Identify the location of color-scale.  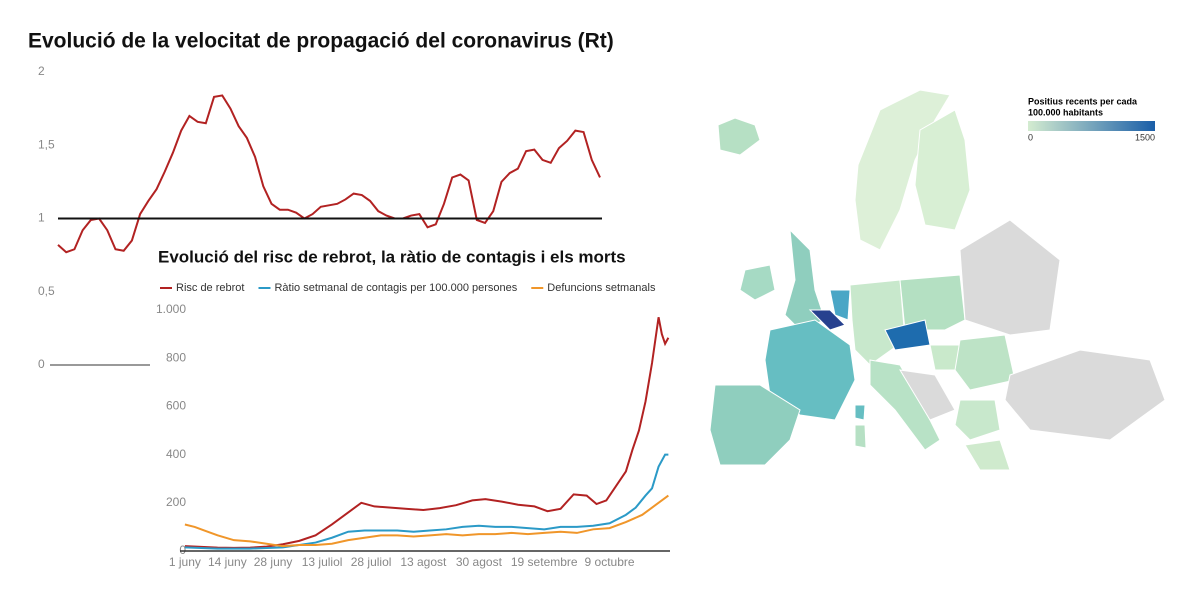
(1091, 126).